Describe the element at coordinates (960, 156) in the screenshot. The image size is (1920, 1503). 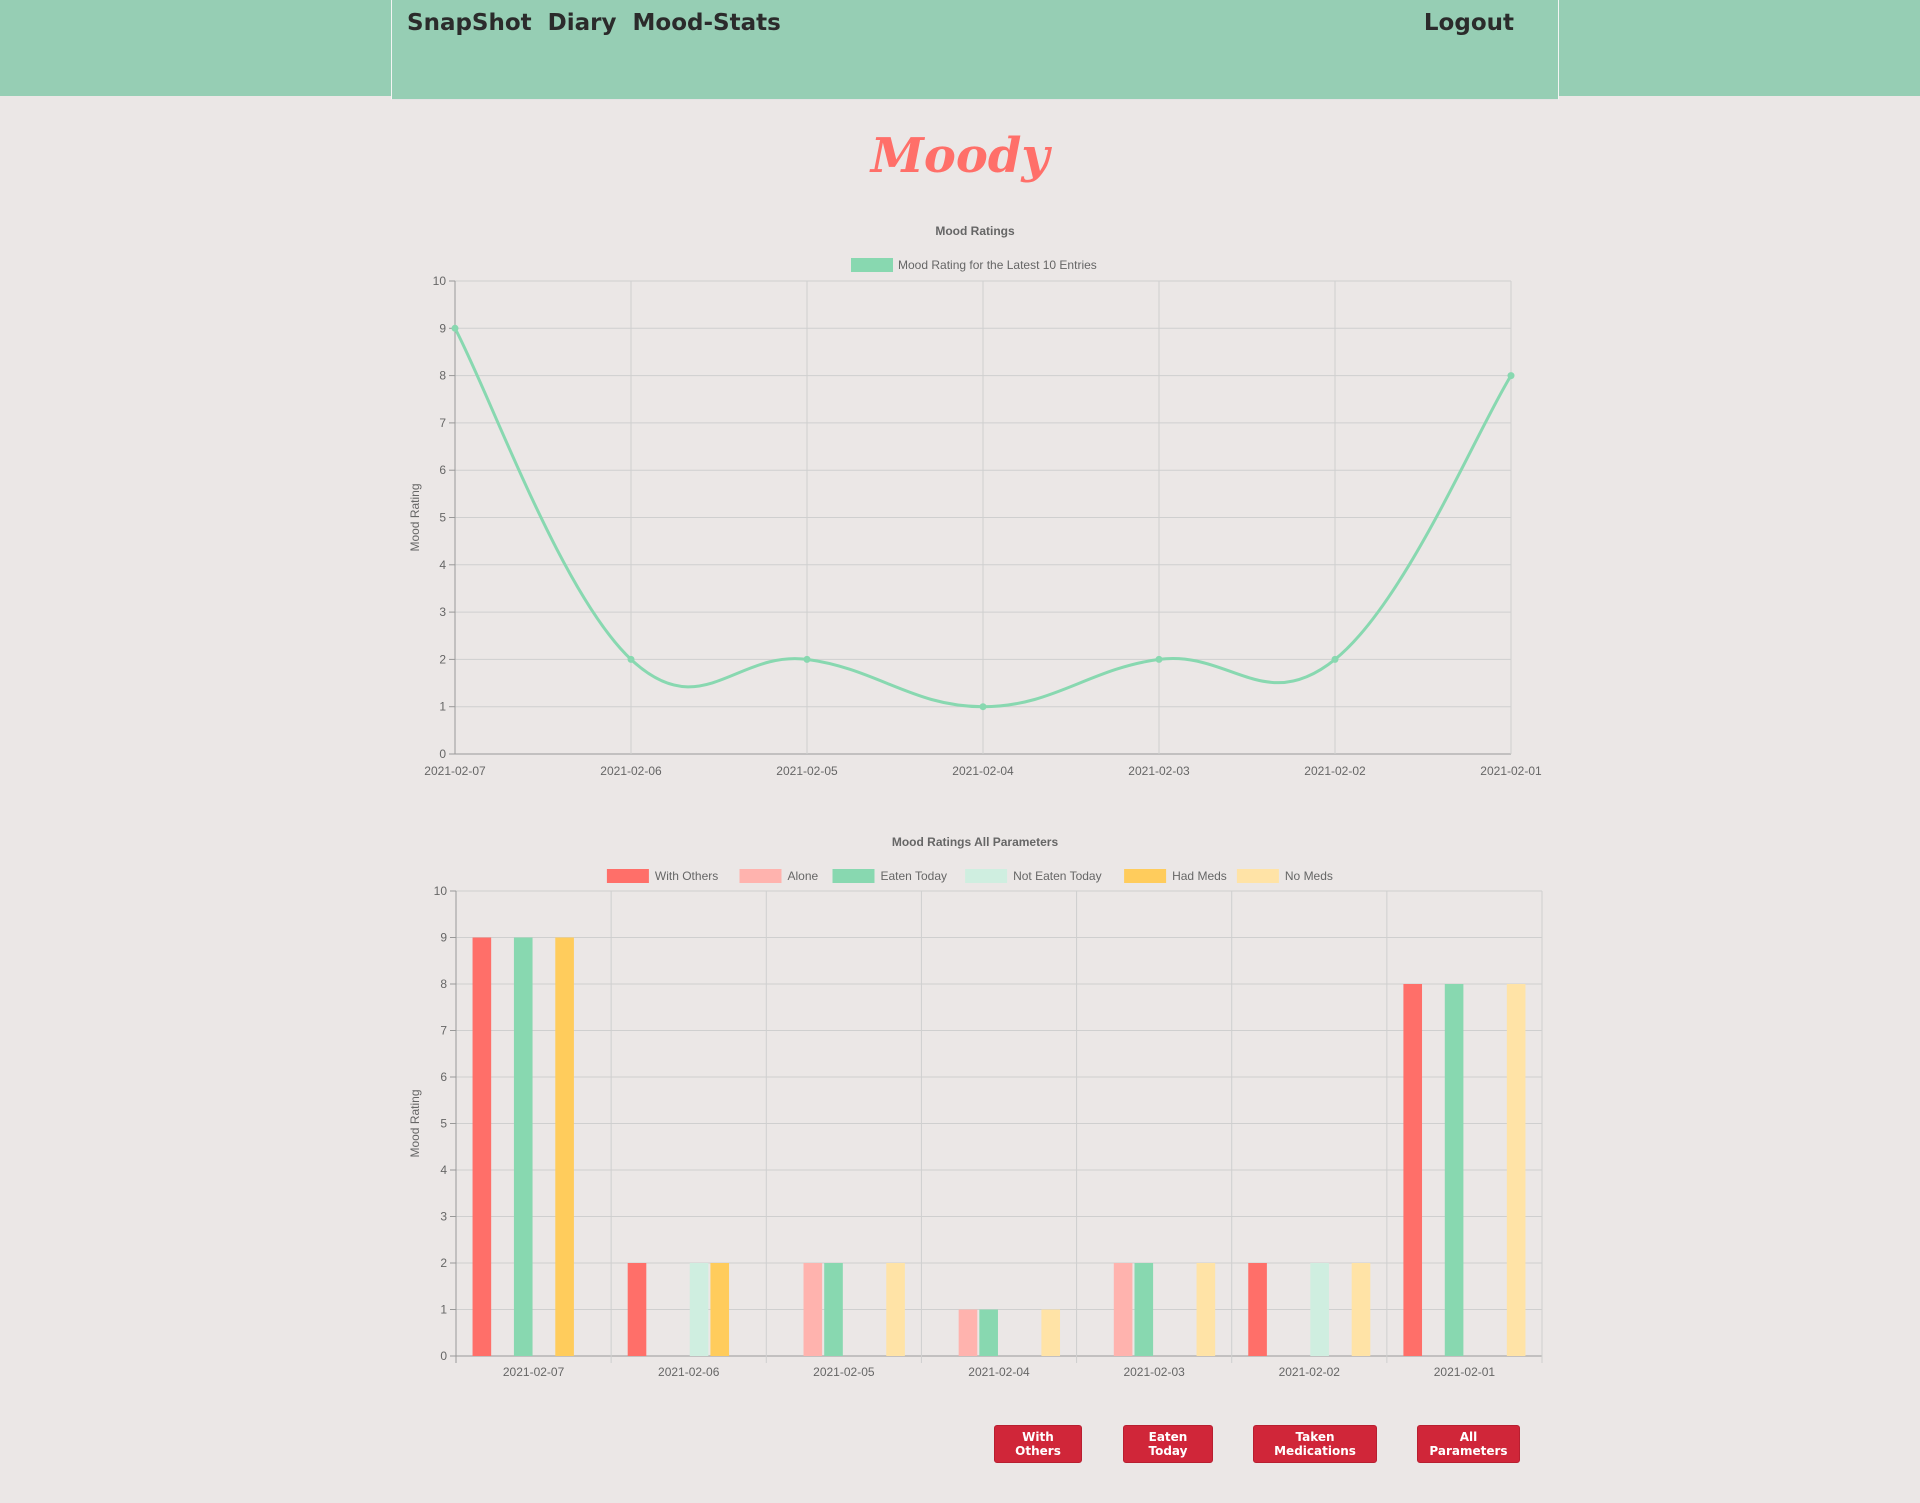
I see `brand-logo: Moody` at that location.